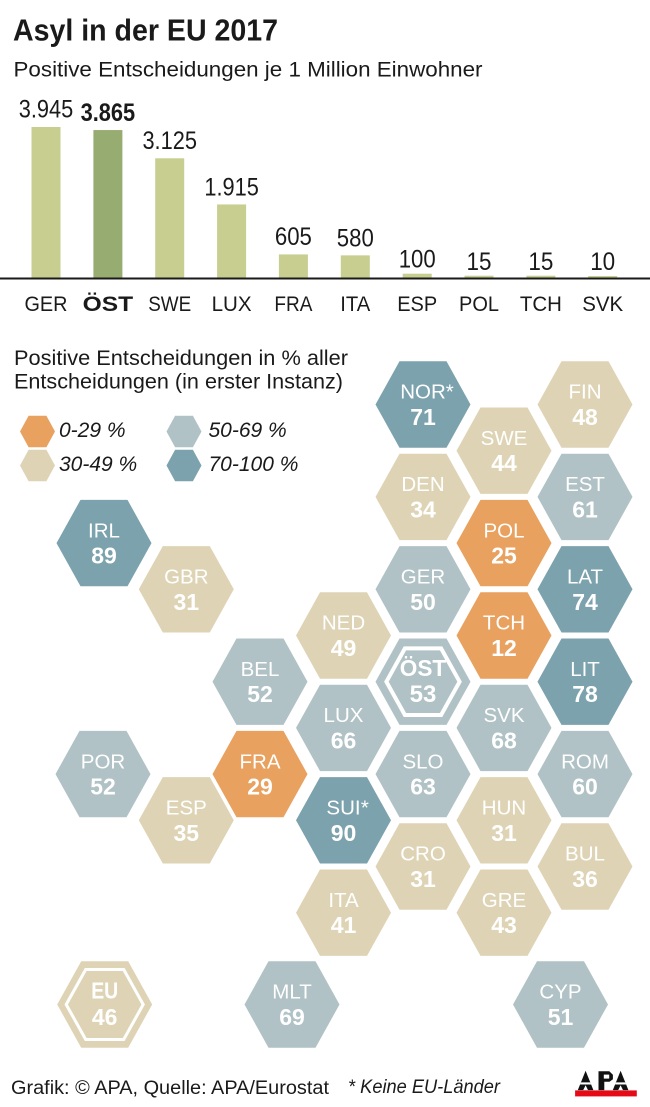 This screenshot has width=650, height=1107. Describe the element at coordinates (169, 141) in the screenshot. I see `svg-text: 3.125` at that location.